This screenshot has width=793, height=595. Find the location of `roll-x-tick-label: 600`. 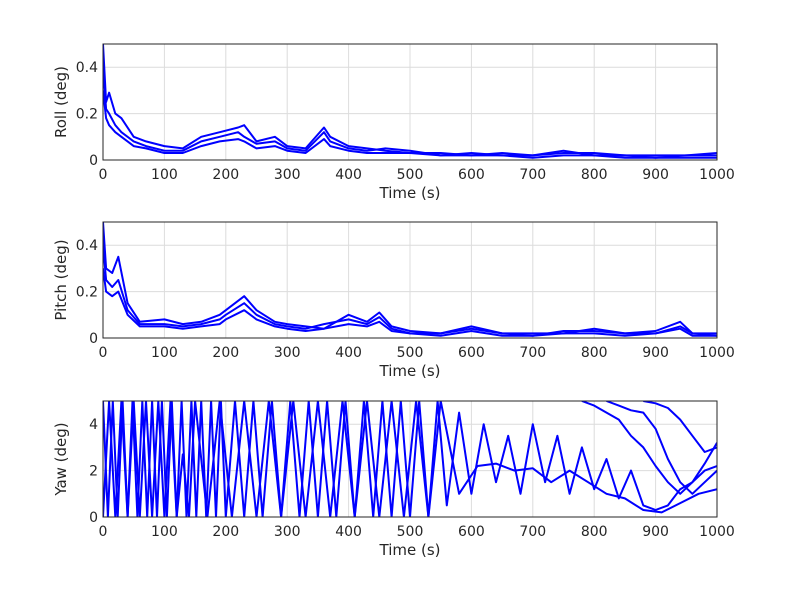

roll-x-tick-label: 600 is located at coordinates (471, 175).